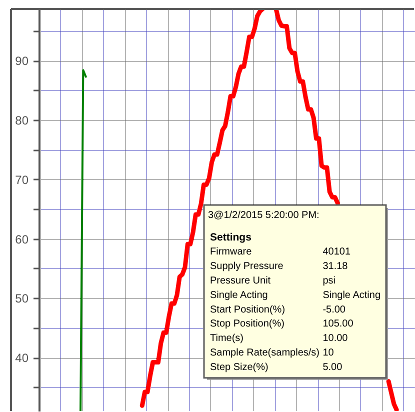 Image resolution: width=415 pixels, height=412 pixels. I want to click on annotation: 10, so click(328, 353).